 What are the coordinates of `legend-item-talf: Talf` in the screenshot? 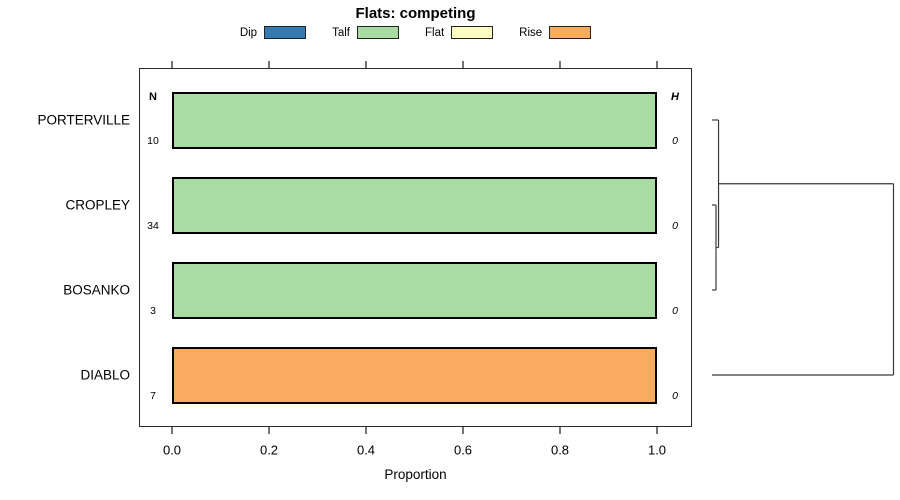 It's located at (365, 32).